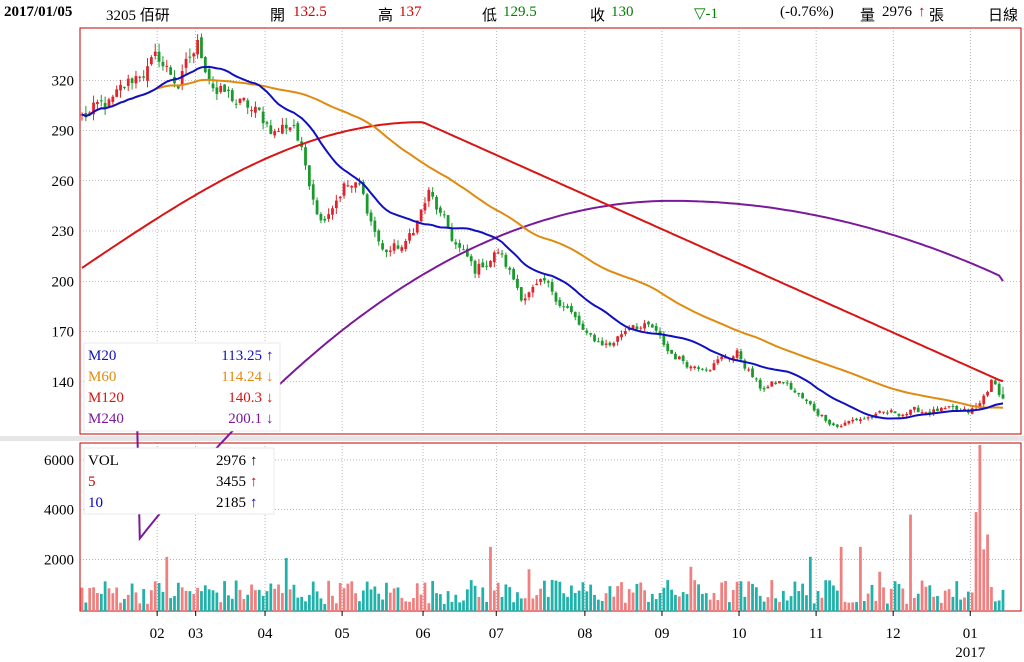  Describe the element at coordinates (157, 634) in the screenshot. I see `month-tick-label: 02` at that location.